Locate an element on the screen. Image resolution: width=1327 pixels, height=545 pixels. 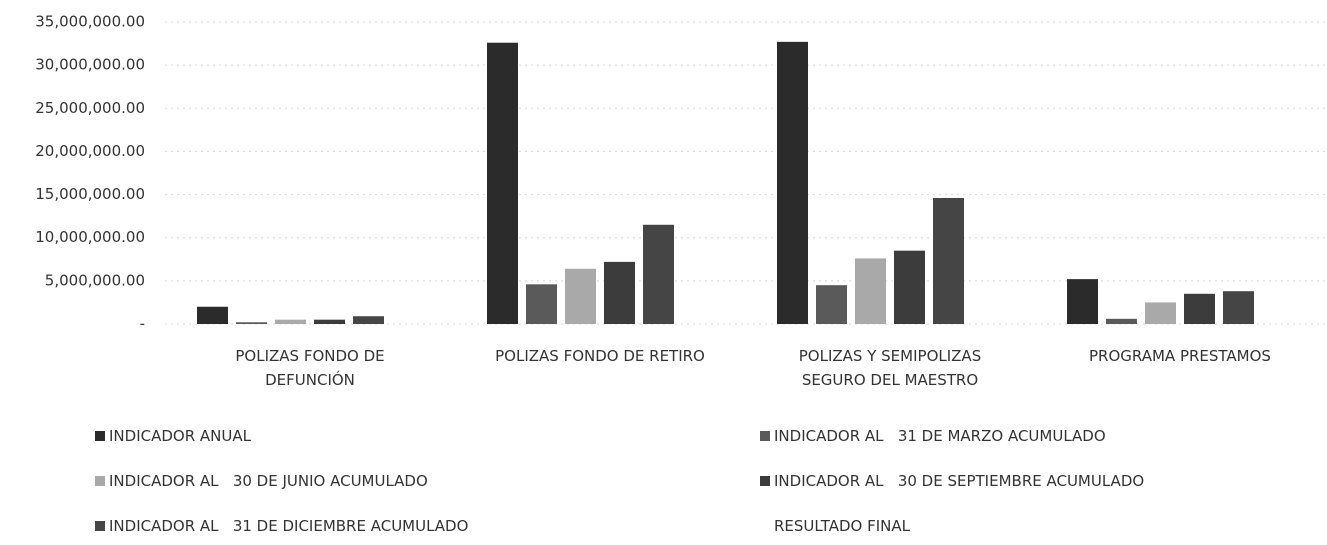
legend-label: INDICADOR AL 30 DE JUNIO ACUMULADO is located at coordinates (268, 481).